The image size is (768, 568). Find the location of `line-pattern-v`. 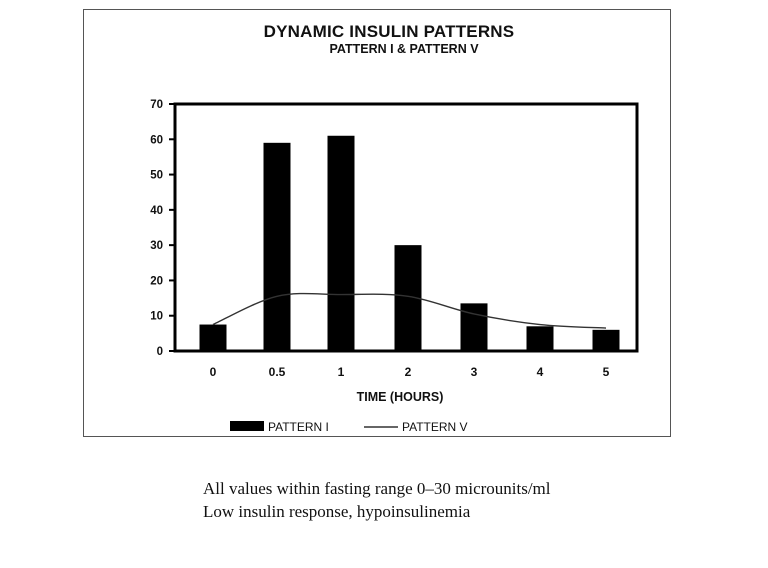

line-pattern-v is located at coordinates (409, 310).